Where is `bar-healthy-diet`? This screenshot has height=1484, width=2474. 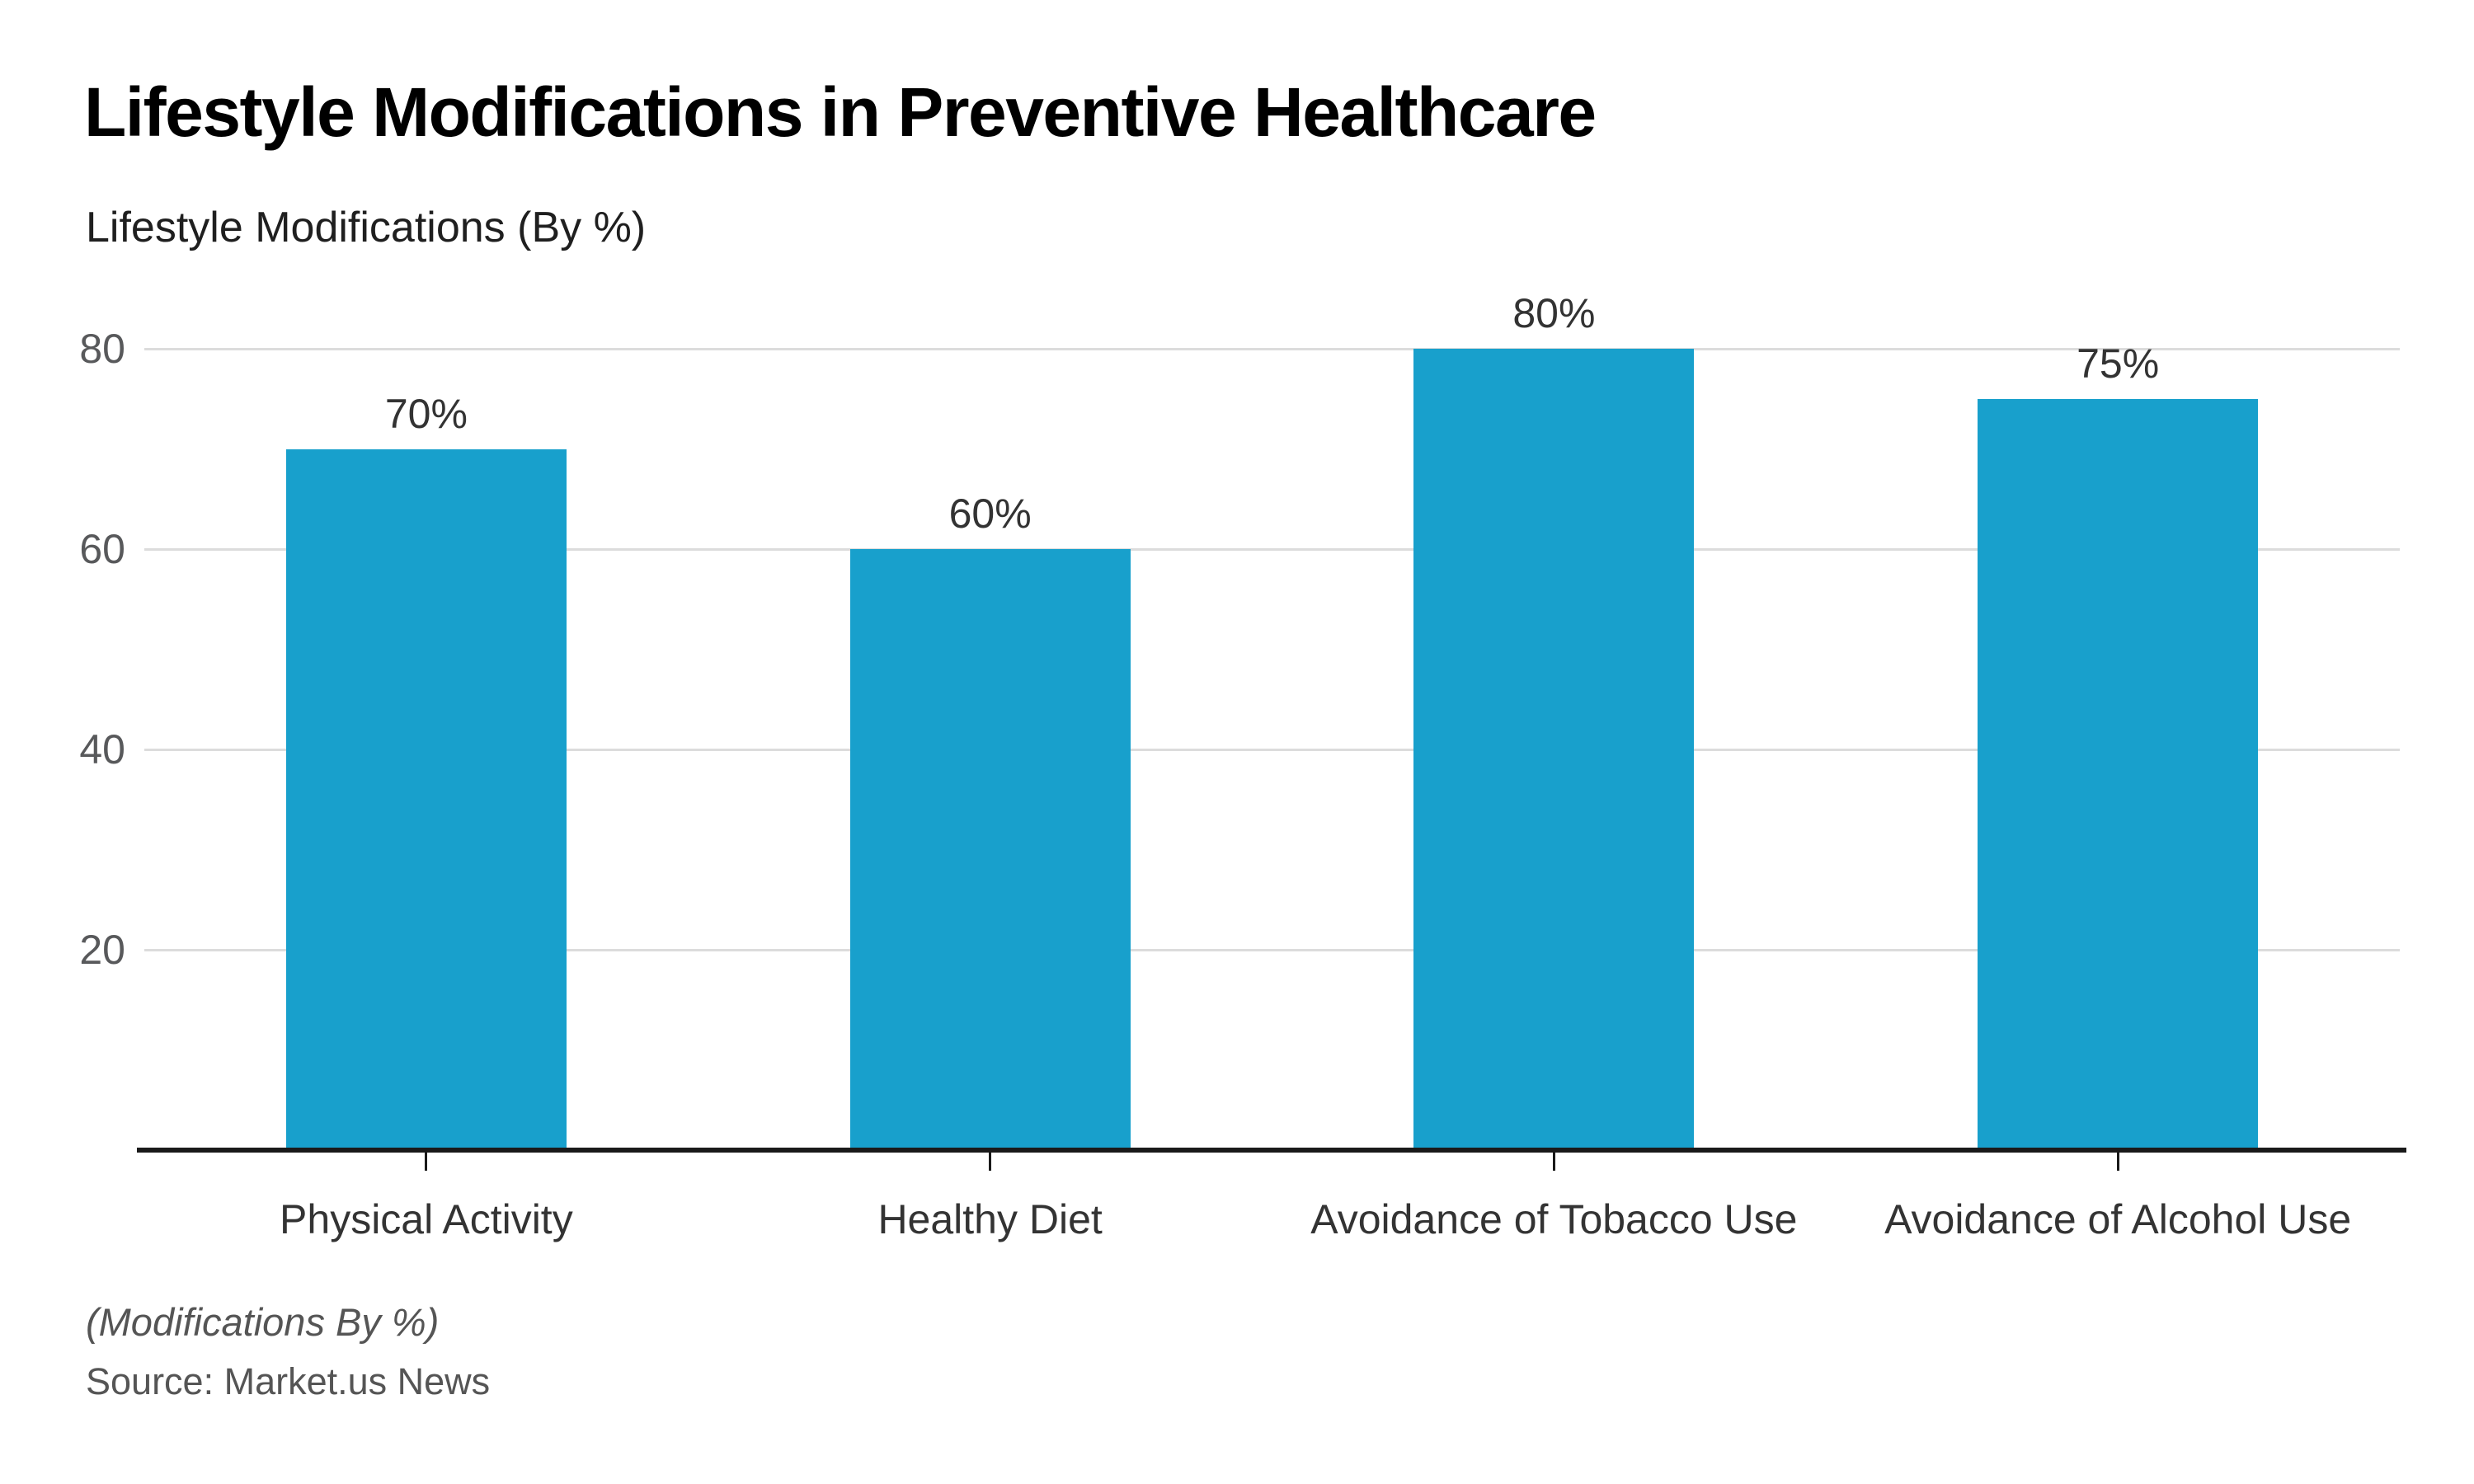 bar-healthy-diet is located at coordinates (990, 850).